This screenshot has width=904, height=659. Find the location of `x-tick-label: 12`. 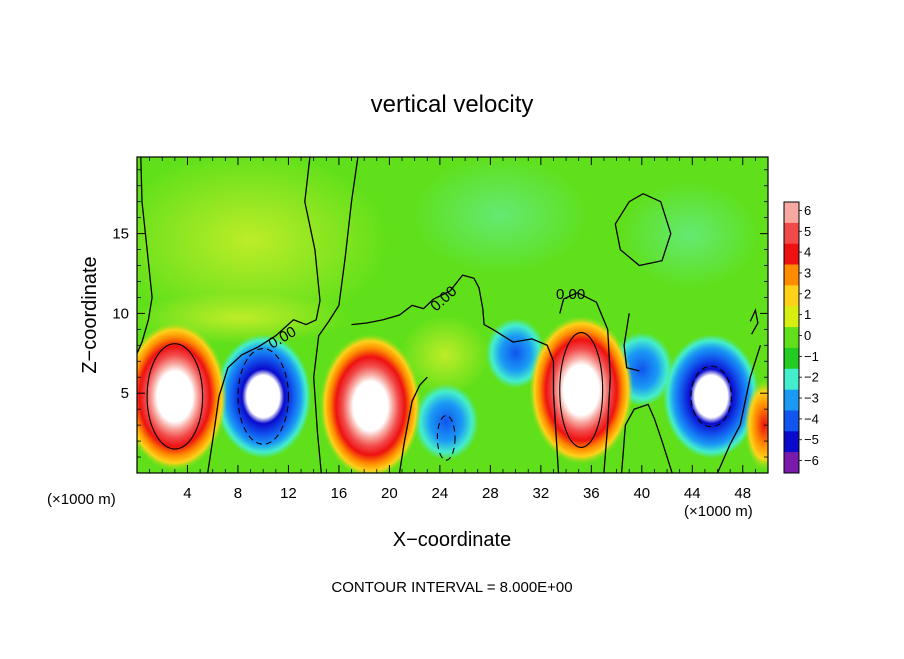

x-tick-label: 12 is located at coordinates (288, 493).